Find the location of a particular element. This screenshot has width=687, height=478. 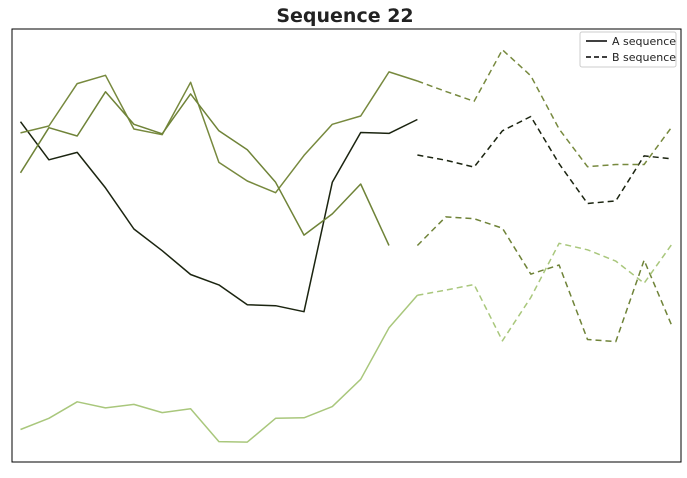

legend-label-a: A sequence is located at coordinates (644, 41).